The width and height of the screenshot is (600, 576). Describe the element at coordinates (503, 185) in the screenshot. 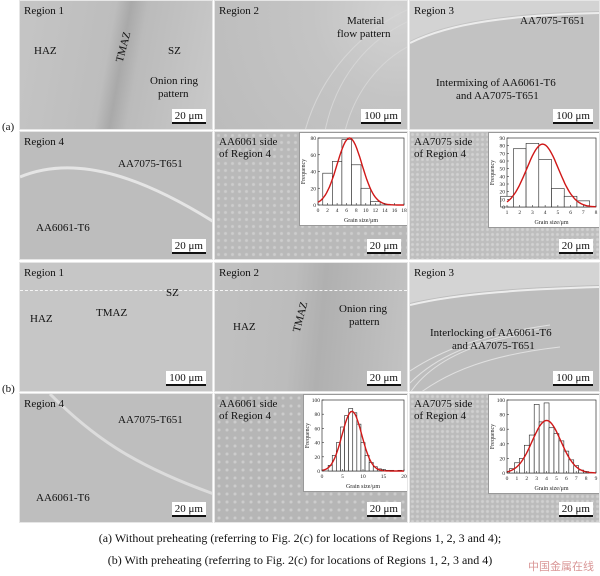

I see `y-tick-label: 30` at that location.